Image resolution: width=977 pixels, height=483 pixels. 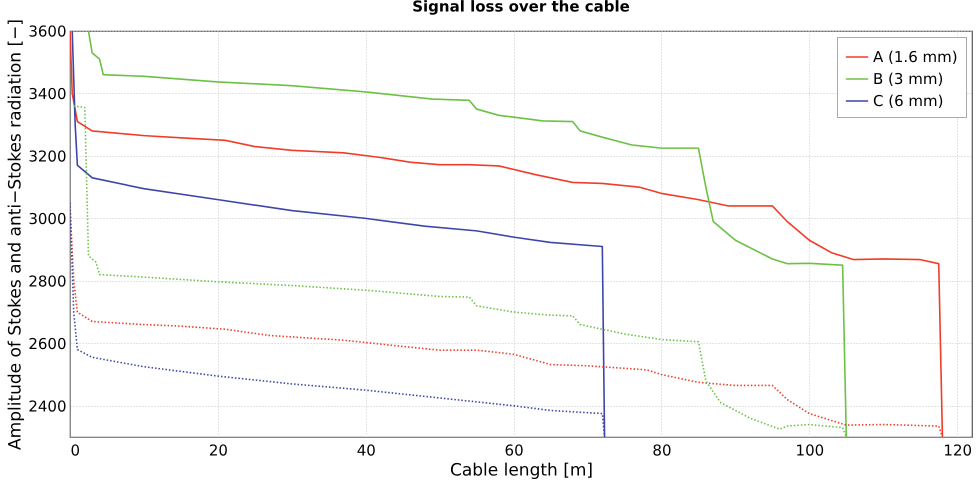 What do you see at coordinates (957, 451) in the screenshot?
I see `x-tick-label: 120` at bounding box center [957, 451].